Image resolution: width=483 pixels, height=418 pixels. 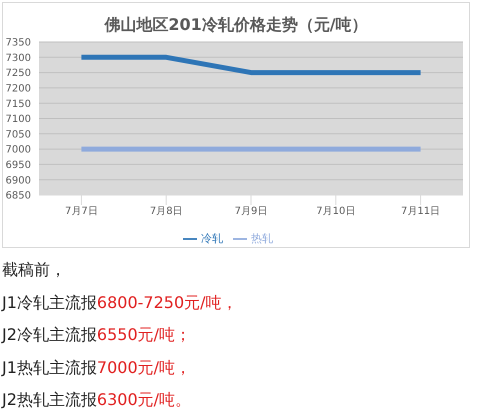 I want to click on y-tick-label: 7250, so click(x=18, y=74).